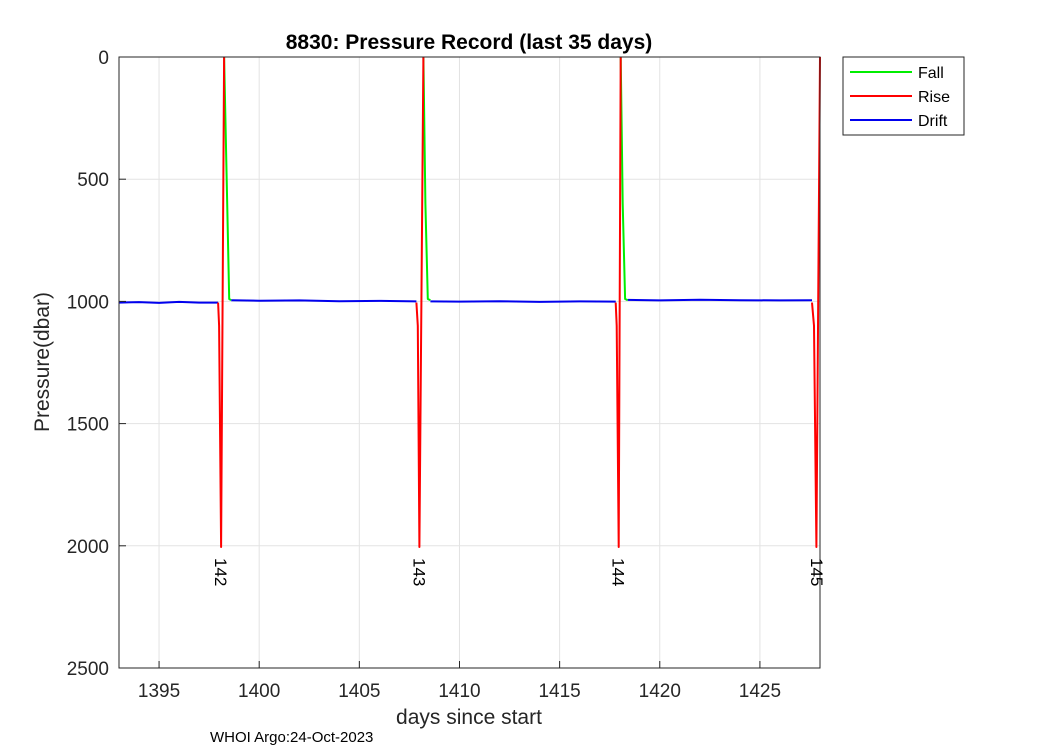  Describe the element at coordinates (816, 572) in the screenshot. I see `profile-number-label: 145` at that location.